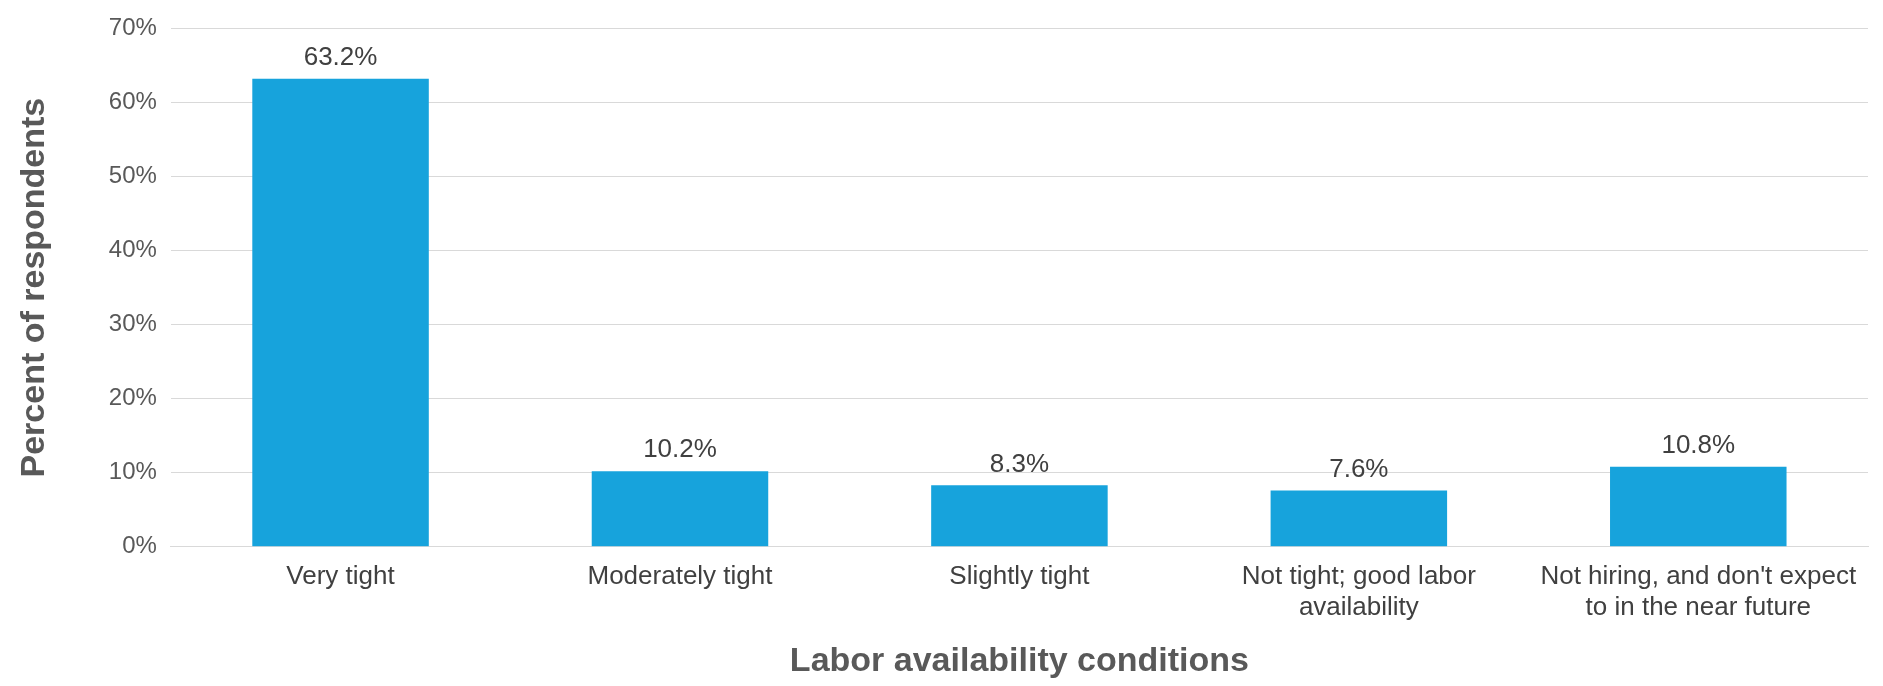 The height and width of the screenshot is (686, 1883). What do you see at coordinates (132, 27) in the screenshot?
I see `y-tick-label: 70%` at bounding box center [132, 27].